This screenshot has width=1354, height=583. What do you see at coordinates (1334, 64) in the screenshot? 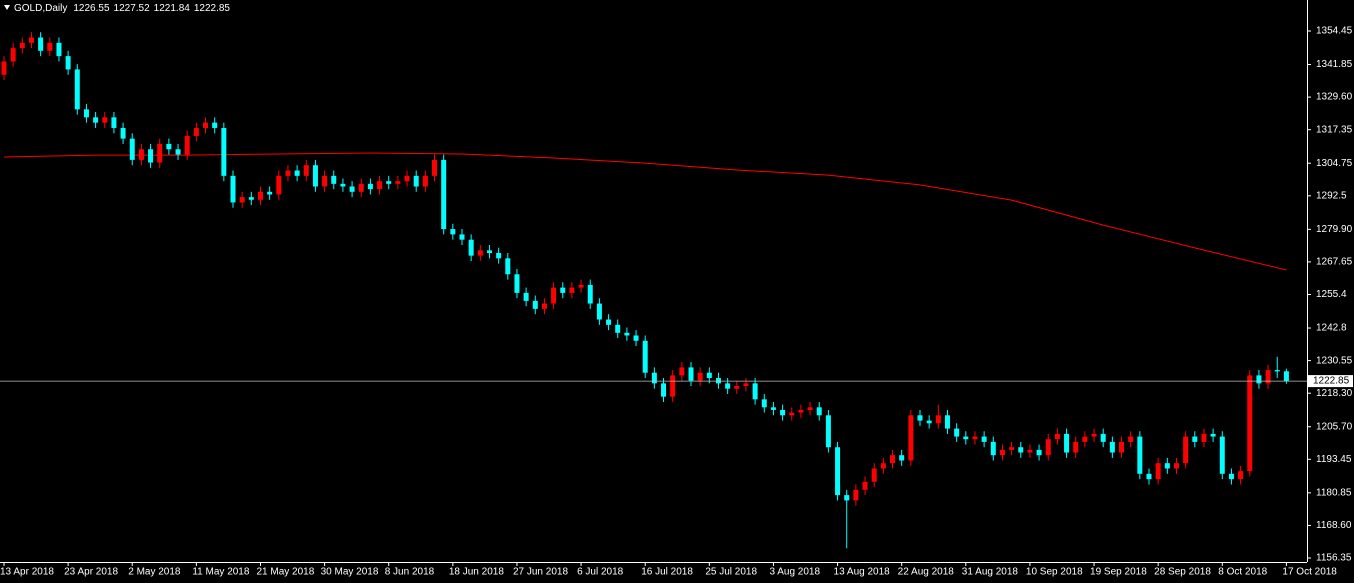
I see `y-tick-label: 1341.85` at bounding box center [1334, 64].